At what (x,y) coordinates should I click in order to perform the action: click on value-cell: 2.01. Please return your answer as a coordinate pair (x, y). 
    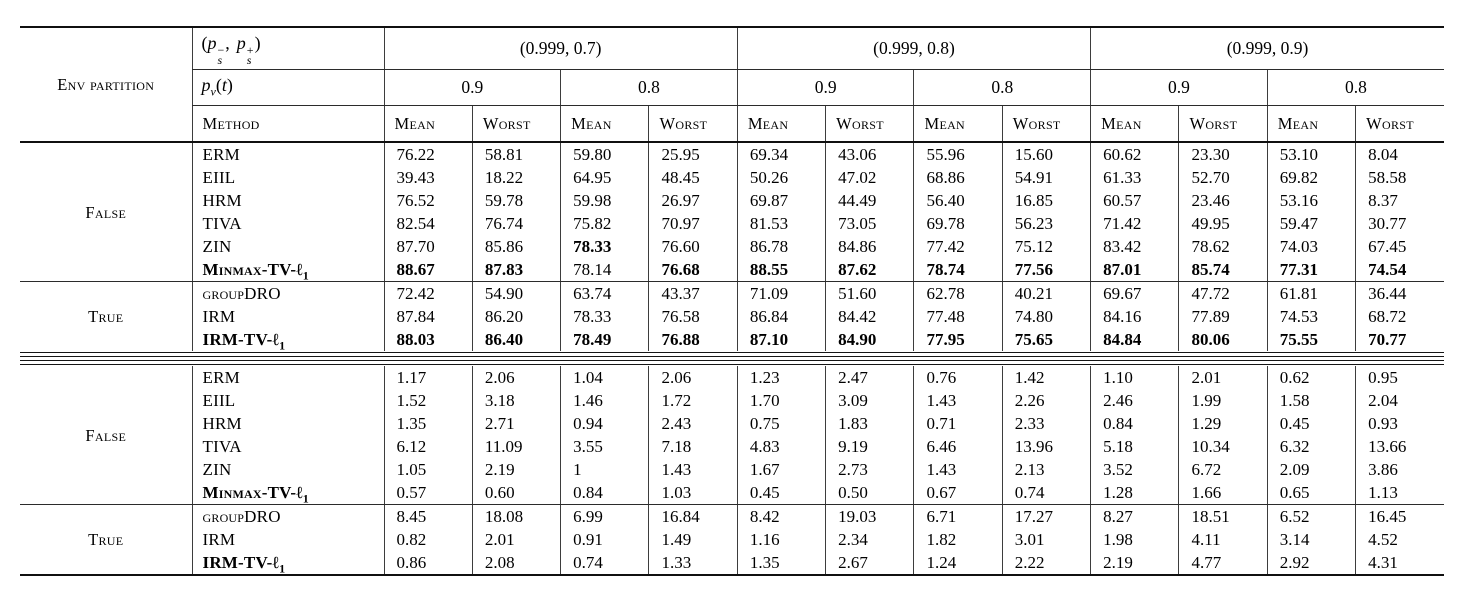
    Looking at the image, I should click on (516, 539).